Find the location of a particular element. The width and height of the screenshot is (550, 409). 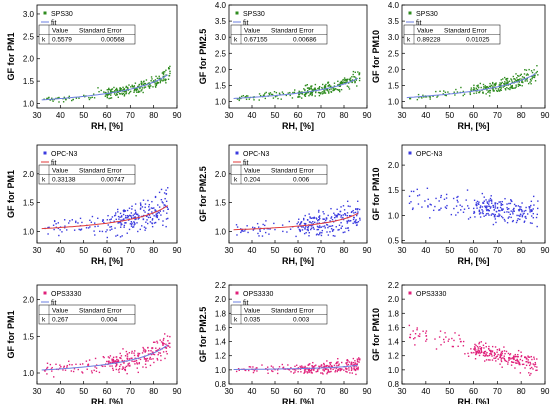

table-row-label: k is located at coordinates (44, 320).